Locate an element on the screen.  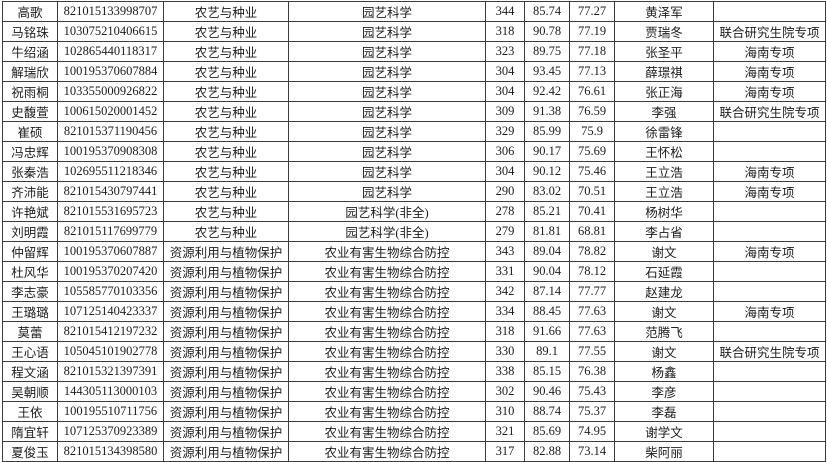
cell-retest-score: 91.66 is located at coordinates (547, 331).